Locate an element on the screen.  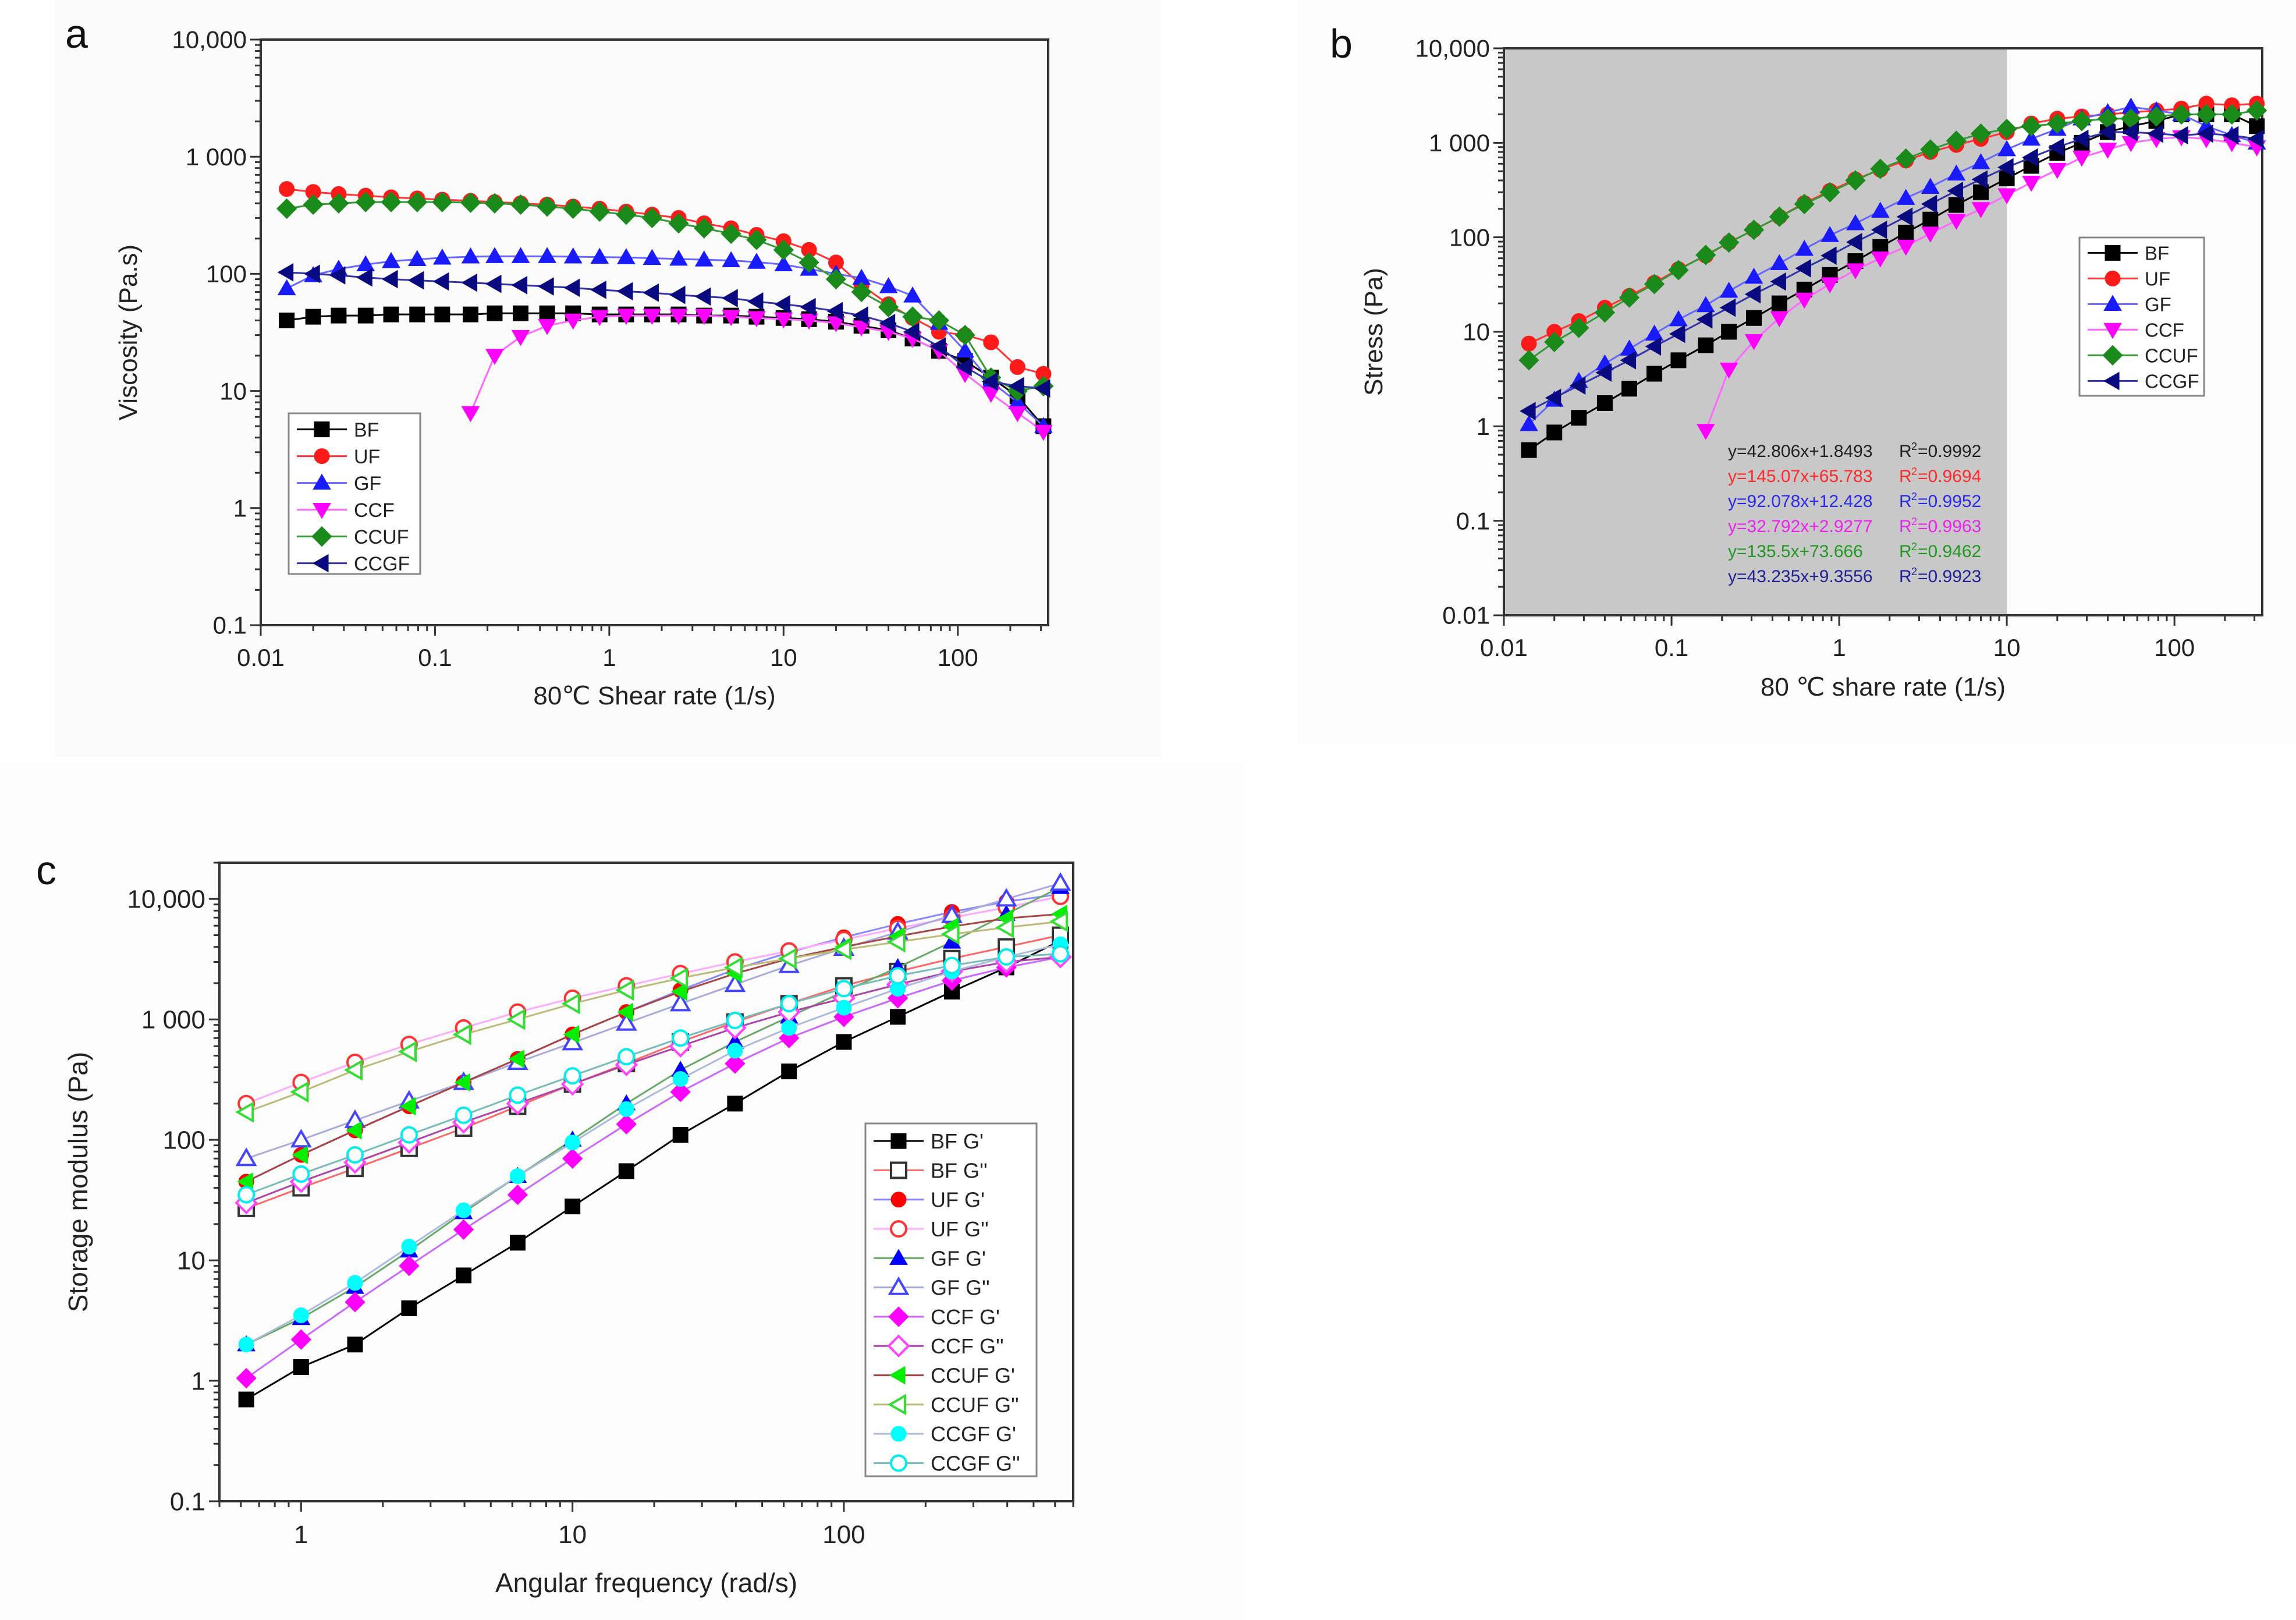
r-squared-value: =0.9694 is located at coordinates (1949, 477).